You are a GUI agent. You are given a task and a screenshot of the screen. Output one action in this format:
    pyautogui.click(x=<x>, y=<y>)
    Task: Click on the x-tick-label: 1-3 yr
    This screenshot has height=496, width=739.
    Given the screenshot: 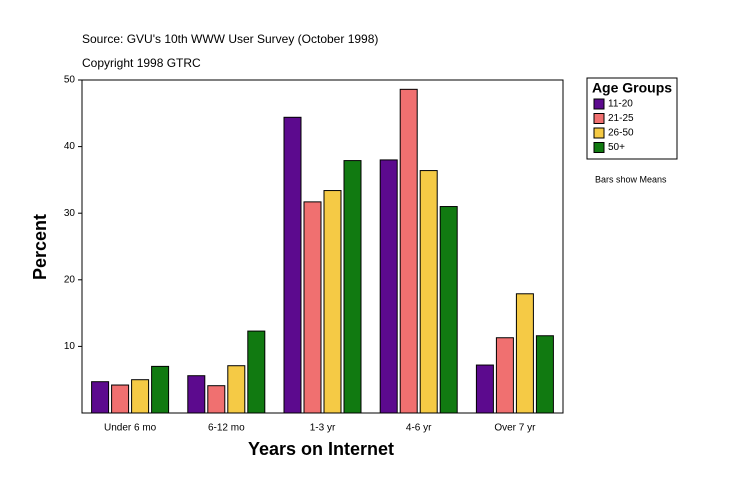 What is the action you would take?
    pyautogui.click(x=323, y=428)
    